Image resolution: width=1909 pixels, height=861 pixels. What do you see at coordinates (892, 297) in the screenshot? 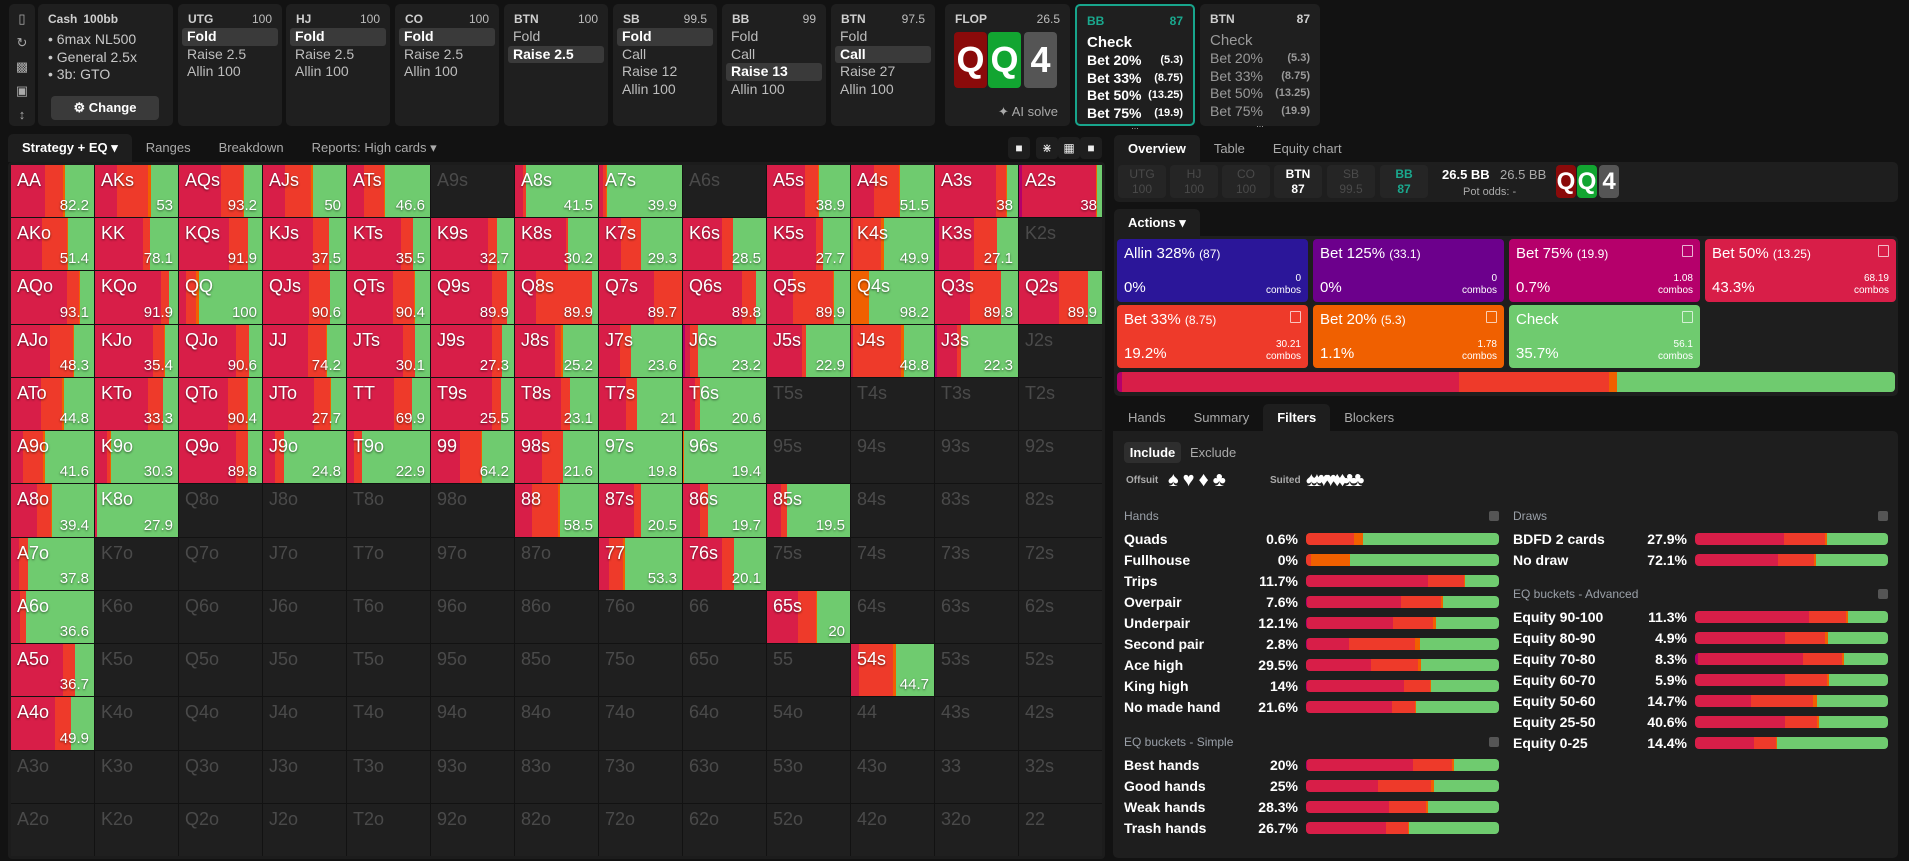
I see `hand-cell: Q4s 98.2` at bounding box center [892, 297].